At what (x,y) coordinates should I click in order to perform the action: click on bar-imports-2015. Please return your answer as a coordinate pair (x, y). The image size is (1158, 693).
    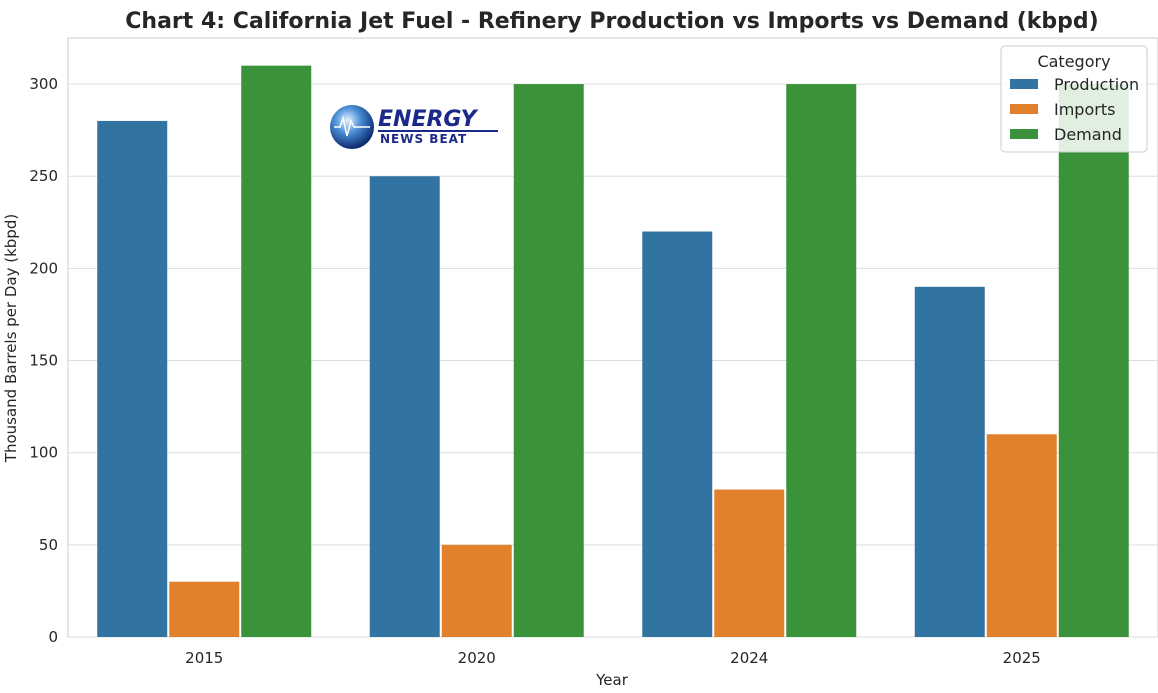
    Looking at the image, I should click on (204, 609).